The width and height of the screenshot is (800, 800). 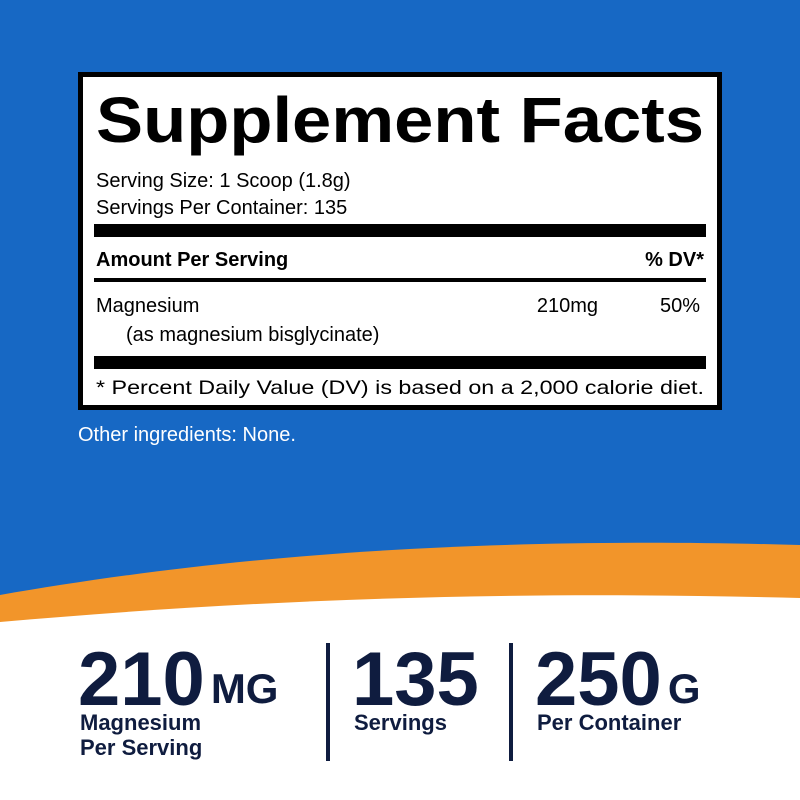 What do you see at coordinates (187, 435) in the screenshot?
I see `other-ingredients: Other ingredients: None.` at bounding box center [187, 435].